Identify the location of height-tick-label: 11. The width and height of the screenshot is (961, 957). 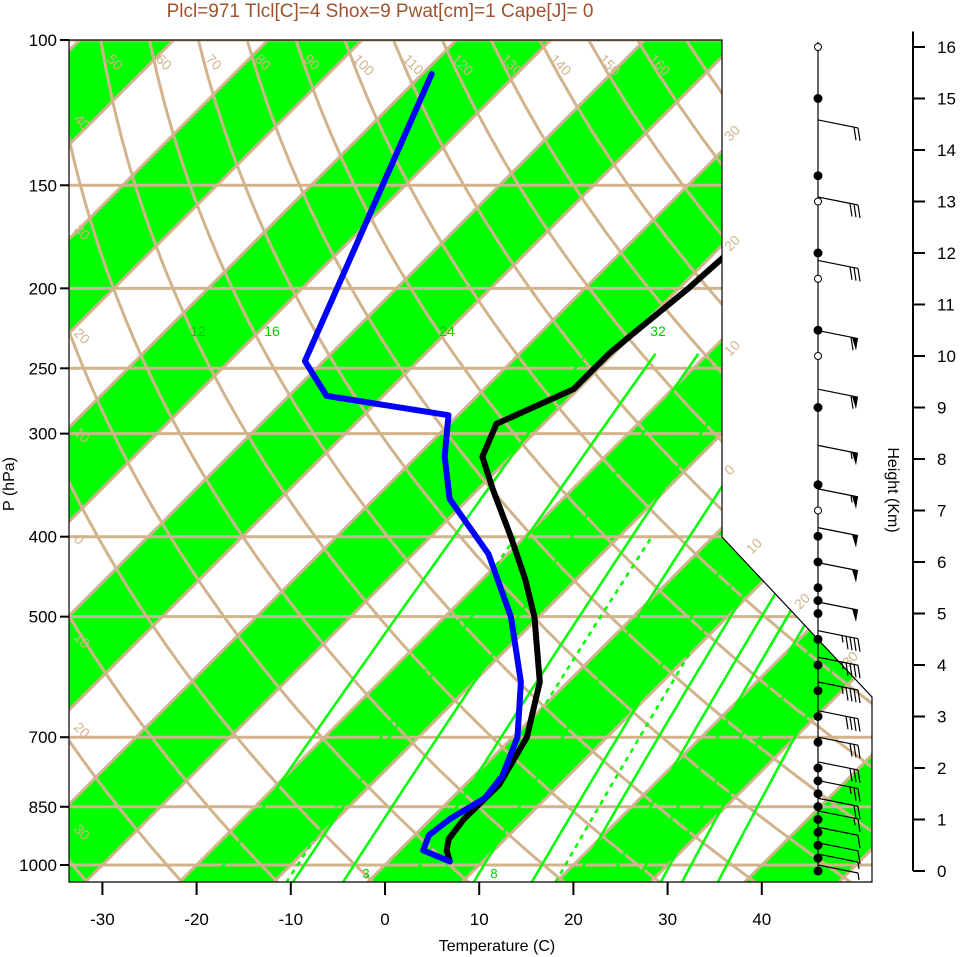
(946, 305).